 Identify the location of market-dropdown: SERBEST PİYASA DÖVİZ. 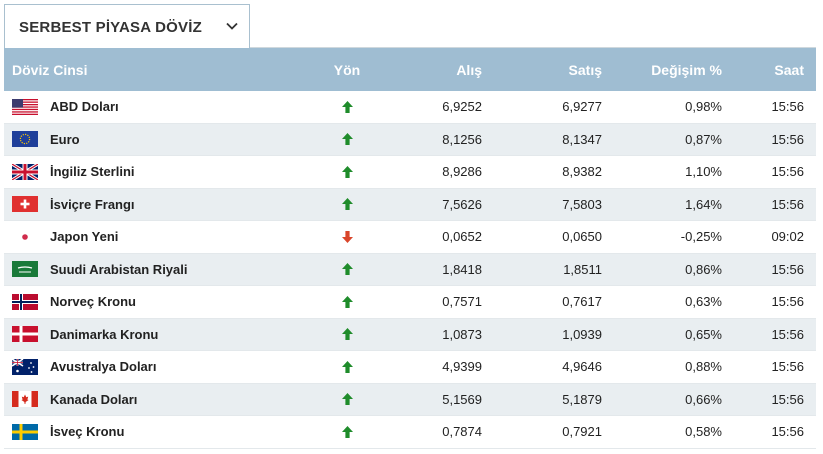
(127, 26).